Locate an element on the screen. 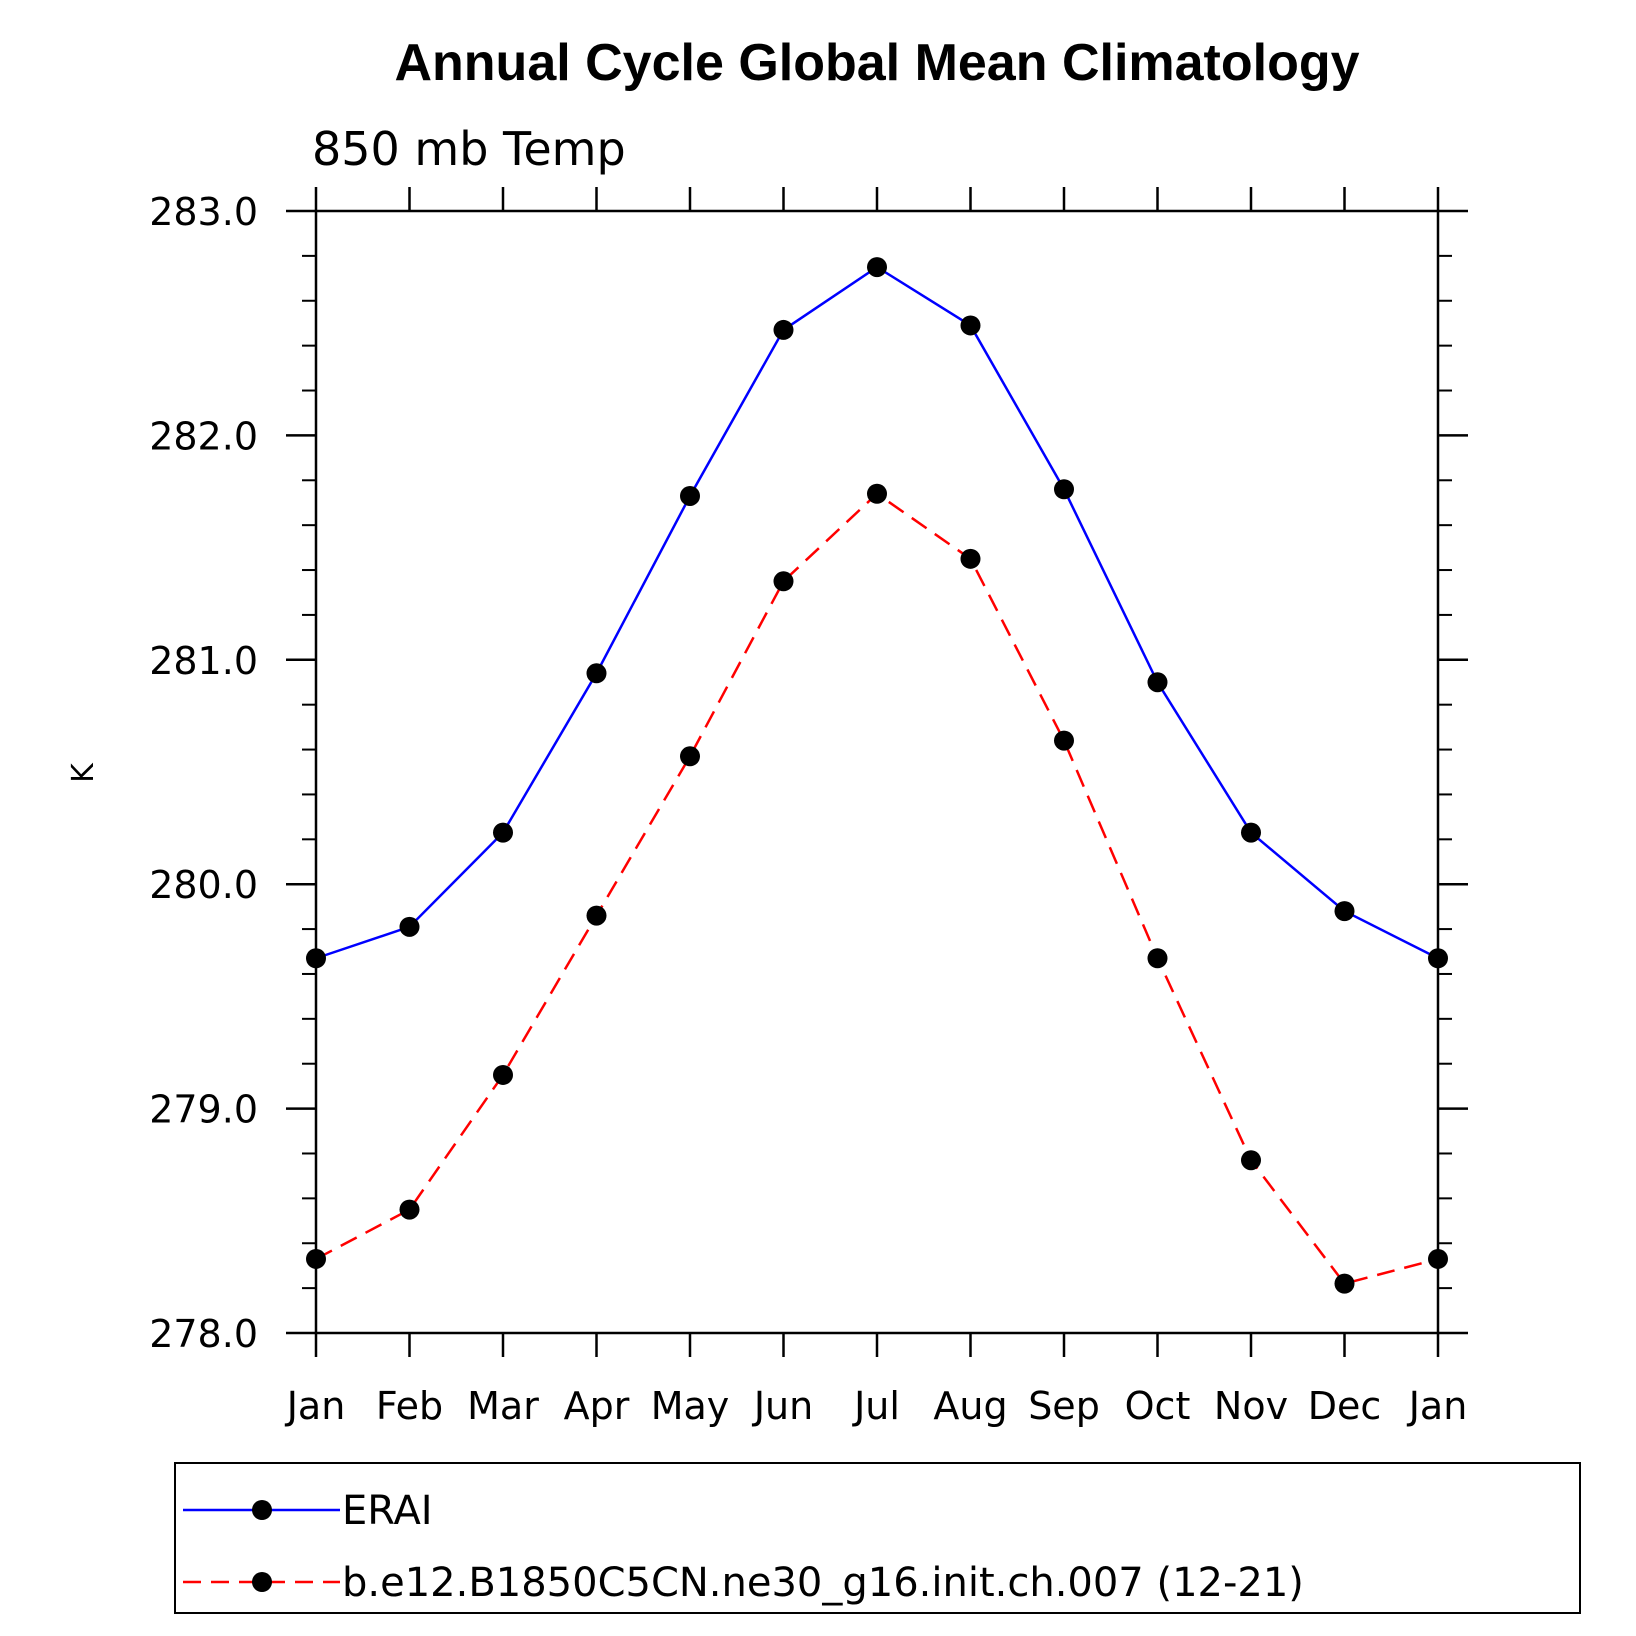 The image size is (1636, 1636). x-tick-label: Nov is located at coordinates (1251, 1406).